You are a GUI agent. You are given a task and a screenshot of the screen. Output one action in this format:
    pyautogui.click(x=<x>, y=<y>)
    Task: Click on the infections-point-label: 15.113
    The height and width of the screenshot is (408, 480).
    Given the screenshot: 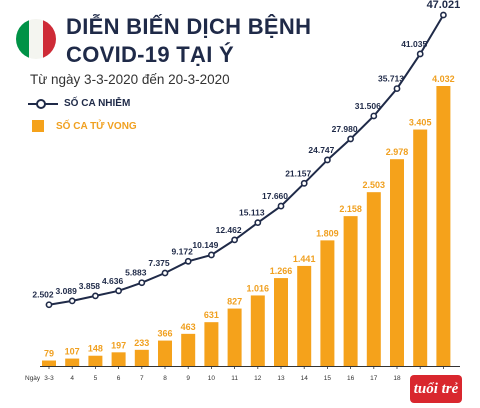 What is the action you would take?
    pyautogui.click(x=252, y=213)
    